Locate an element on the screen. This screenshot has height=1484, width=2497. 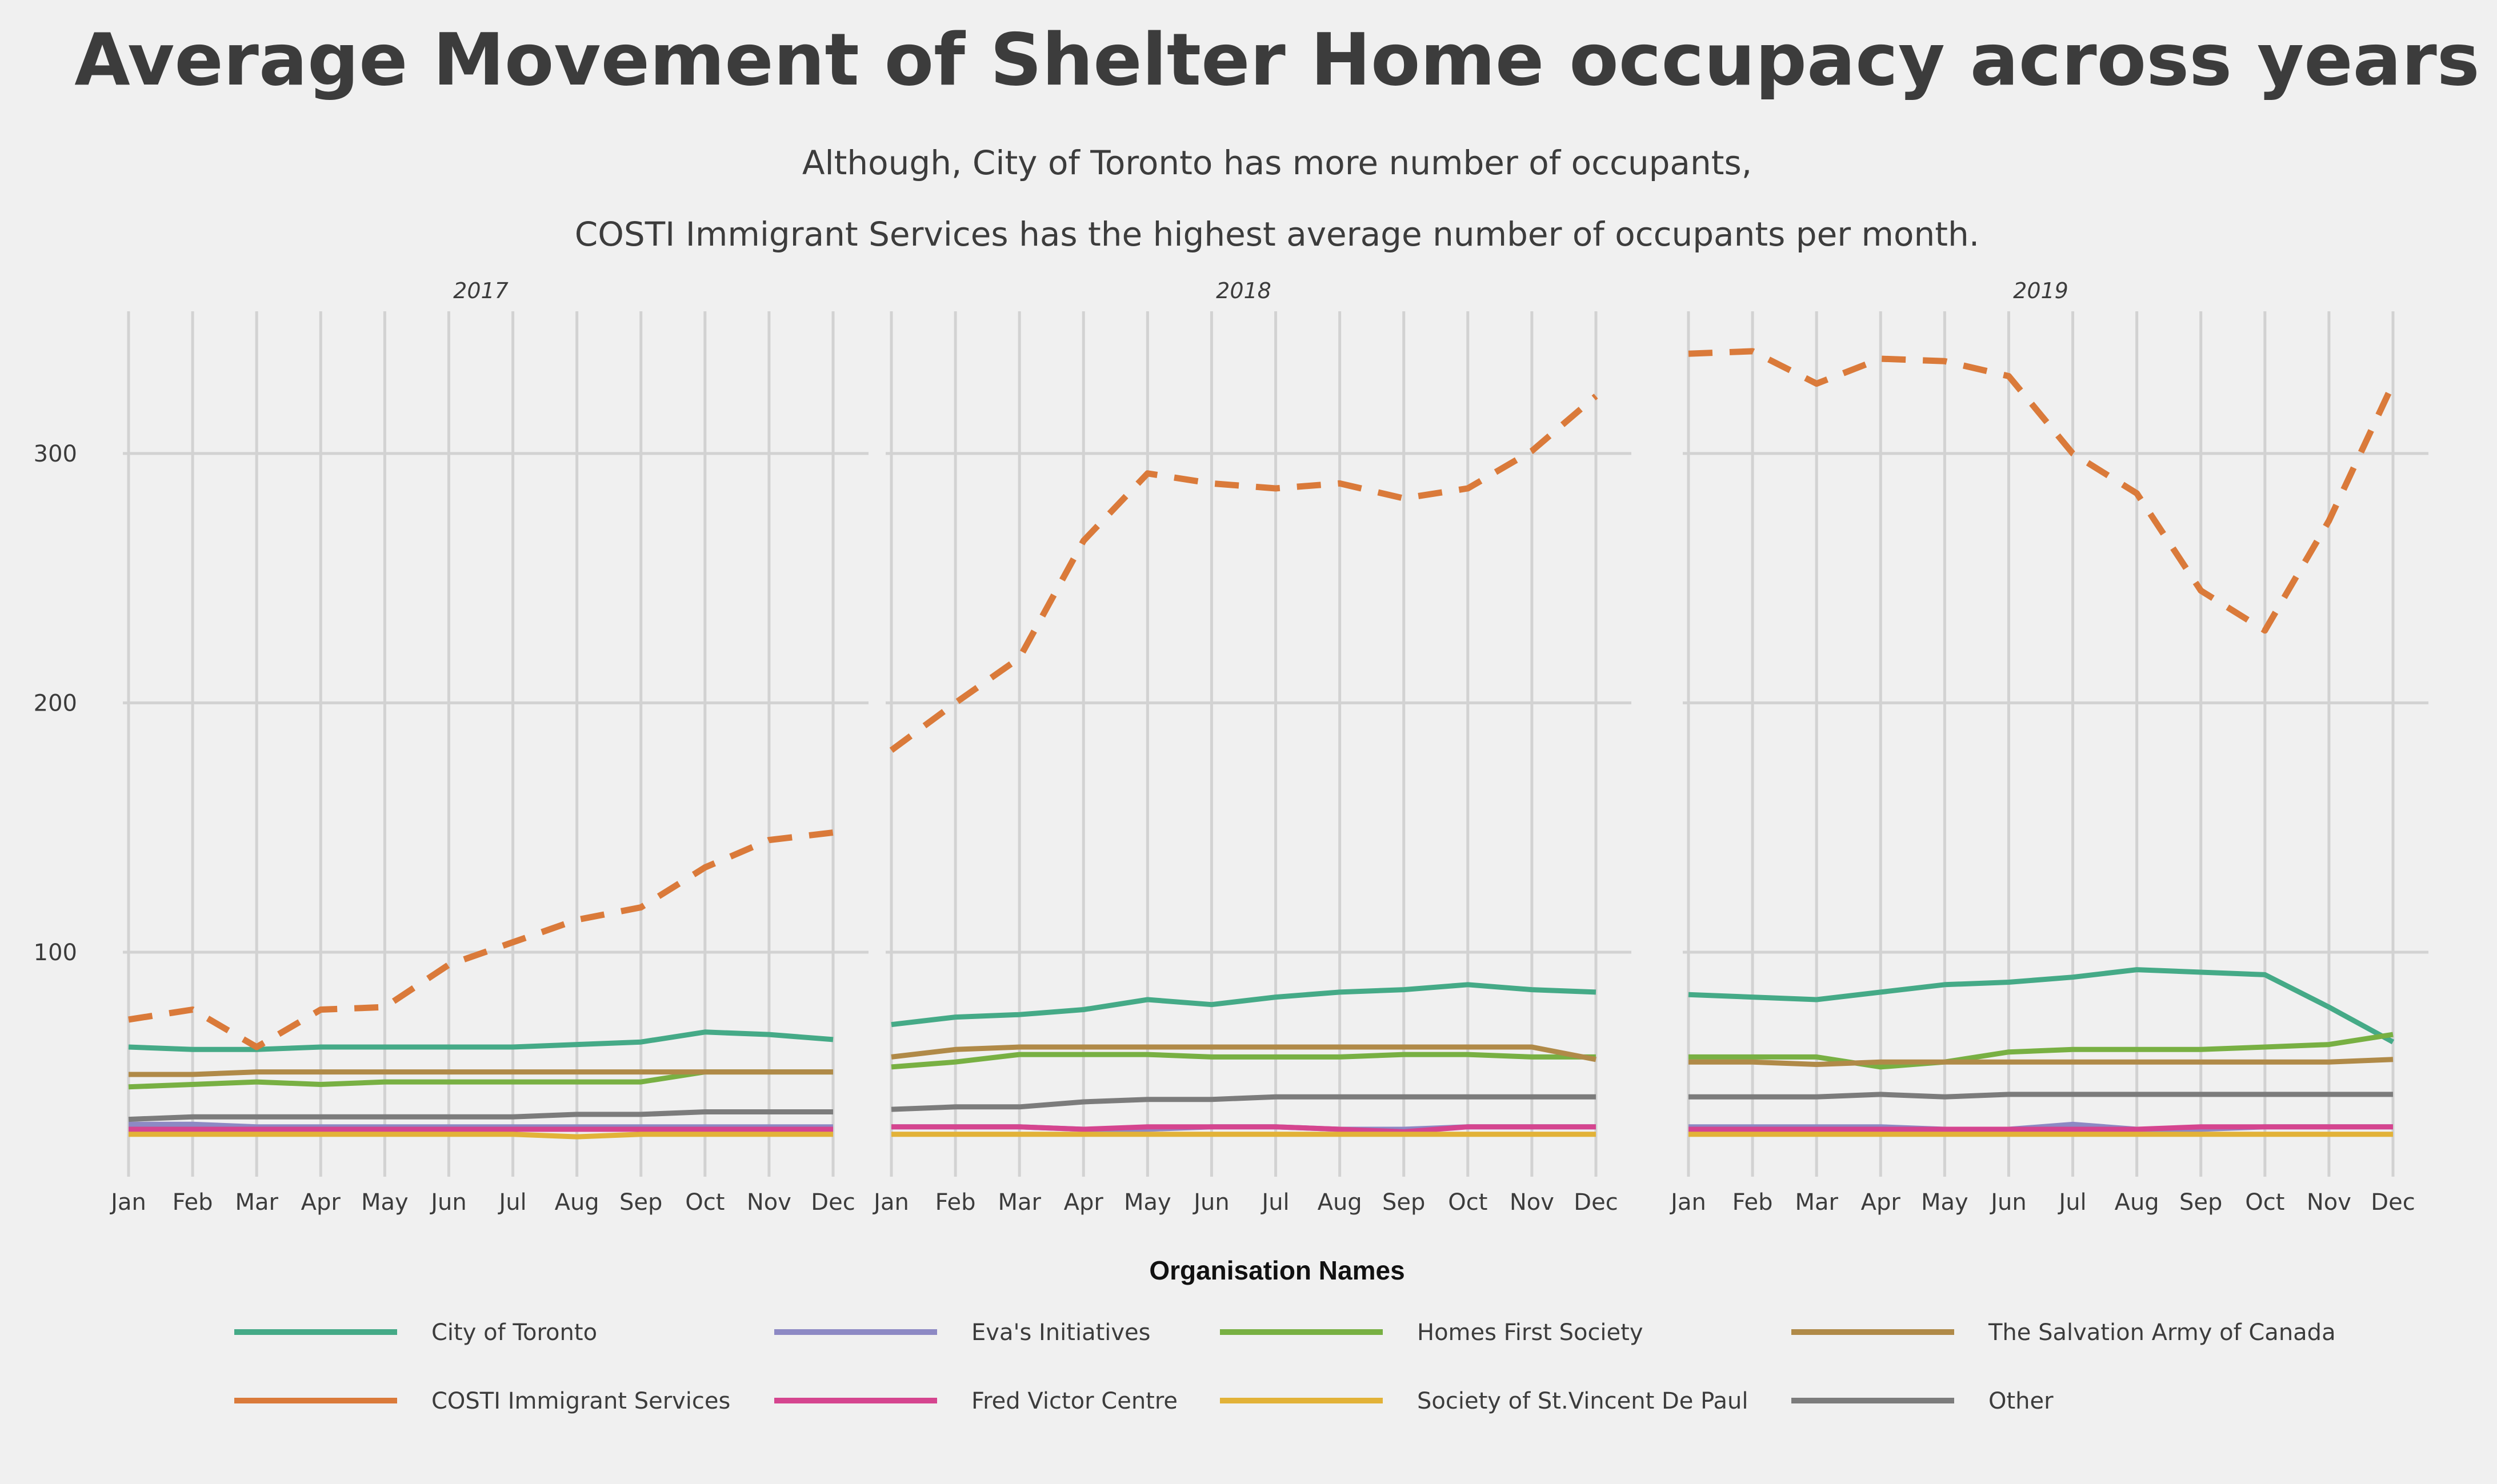
legend-title: Organisation Names is located at coordinates (1276, 1270).